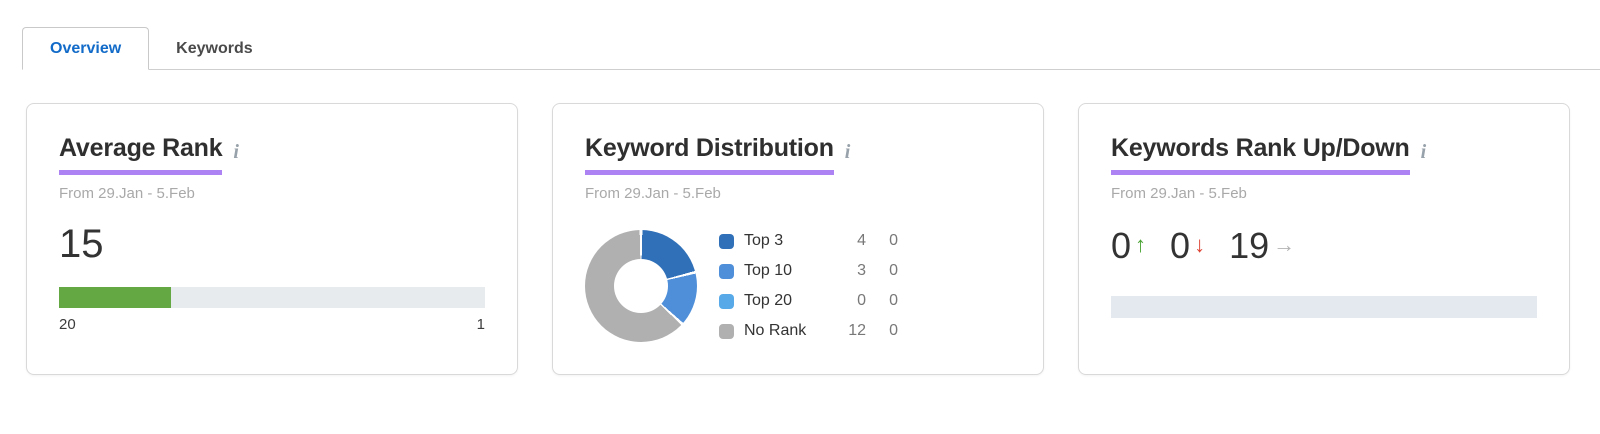  I want to click on average-rank-title: Average Rank, so click(141, 154).